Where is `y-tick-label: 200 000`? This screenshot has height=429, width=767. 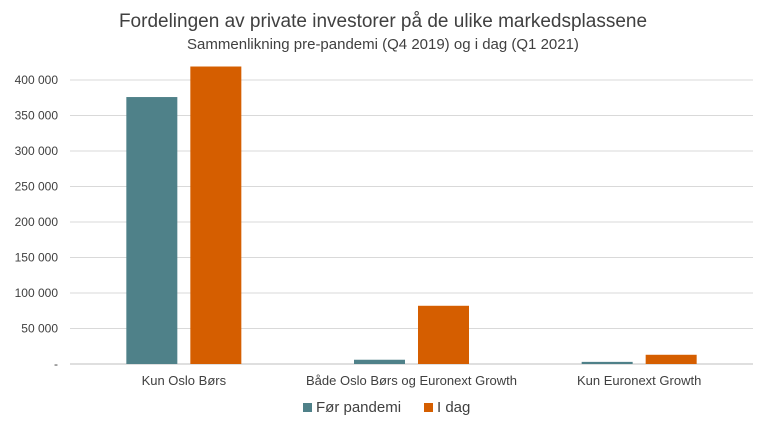
y-tick-label: 200 000 is located at coordinates (37, 222).